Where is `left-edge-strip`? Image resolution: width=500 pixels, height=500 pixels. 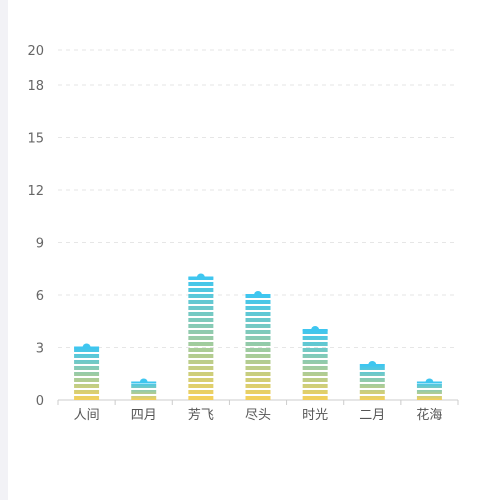
left-edge-strip is located at coordinates (4, 250).